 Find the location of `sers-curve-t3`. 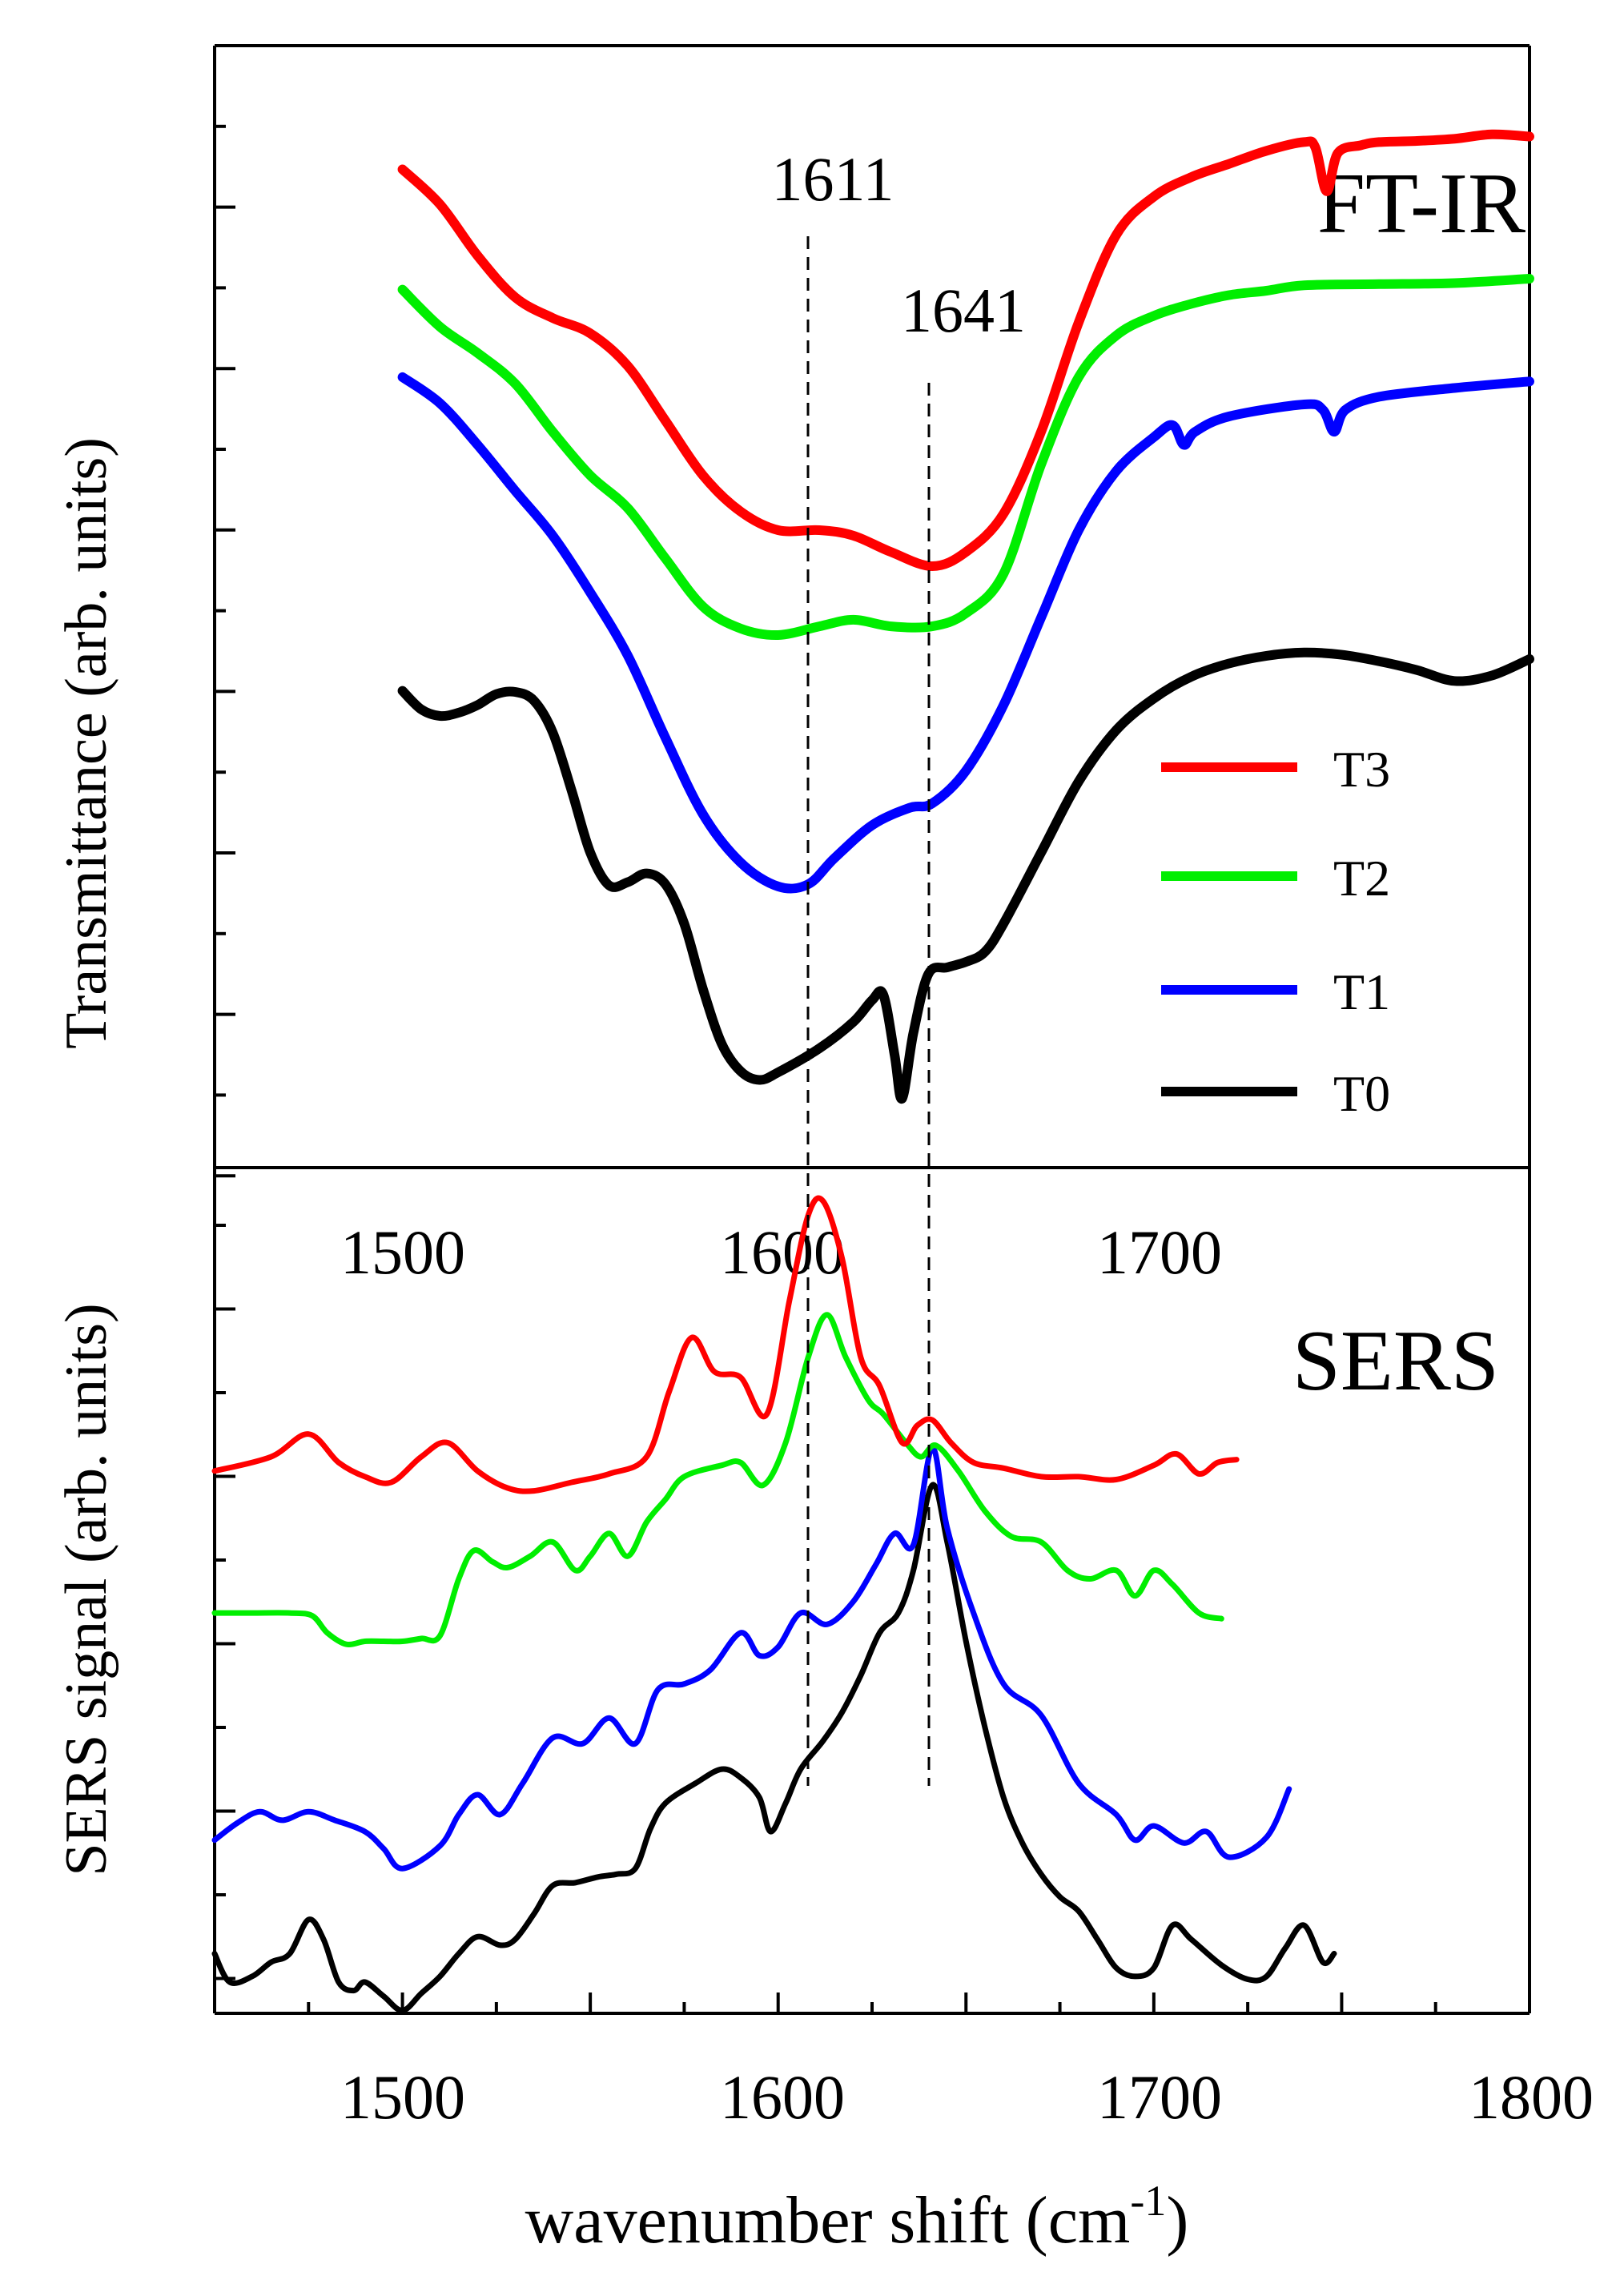

sers-curve-t3 is located at coordinates (725, 1344).